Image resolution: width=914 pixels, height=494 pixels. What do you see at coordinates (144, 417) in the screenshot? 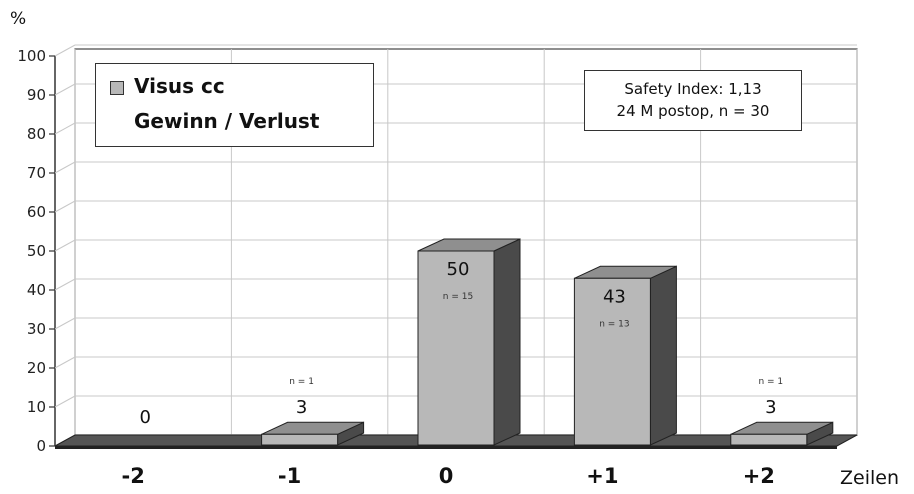
I see `data-label: 0` at bounding box center [144, 417].